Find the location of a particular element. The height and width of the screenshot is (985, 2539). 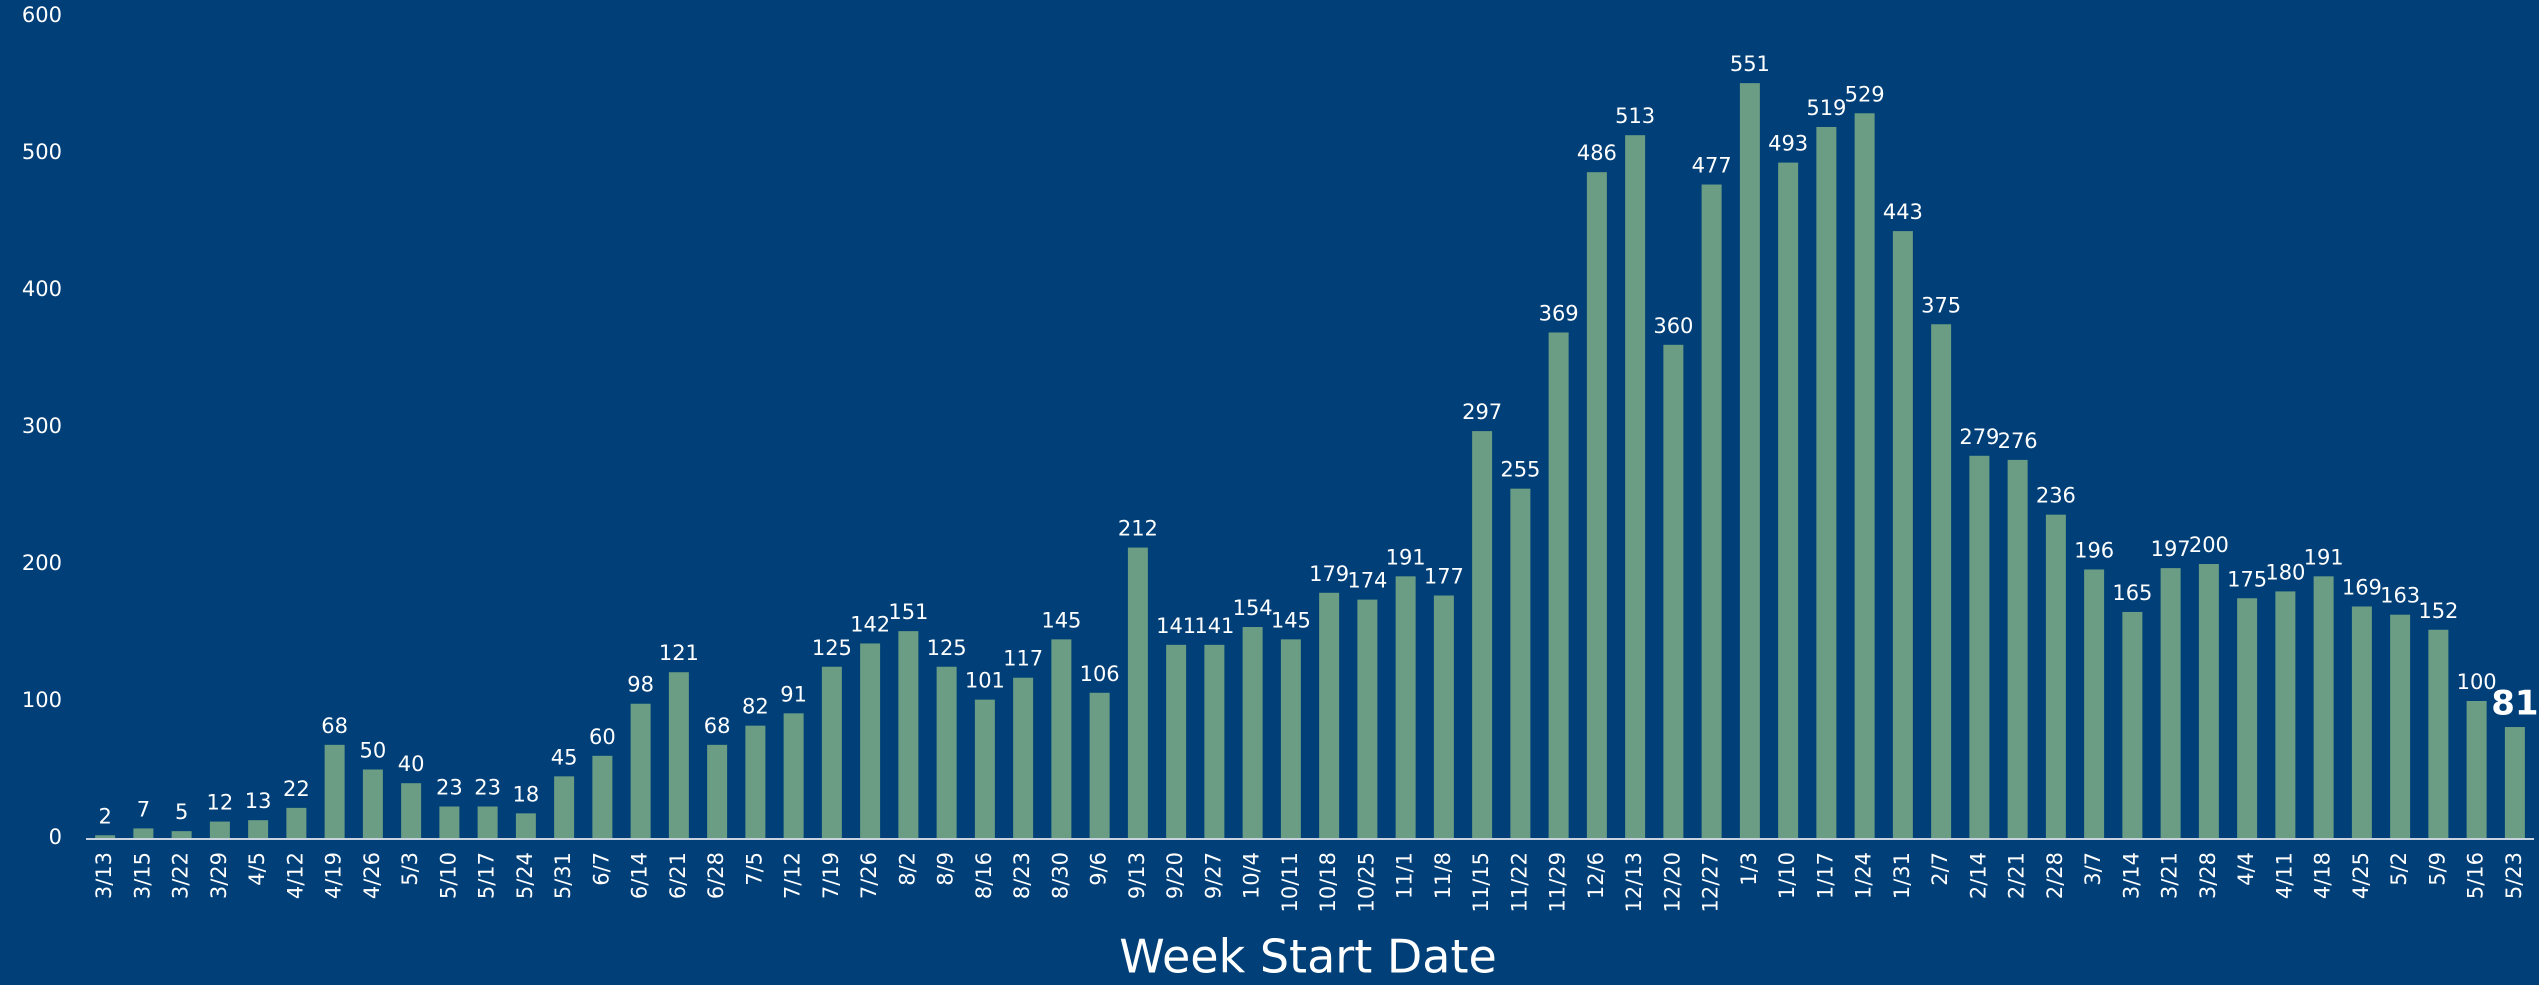

x-tick-label: 4/5 is located at coordinates (257, 869).